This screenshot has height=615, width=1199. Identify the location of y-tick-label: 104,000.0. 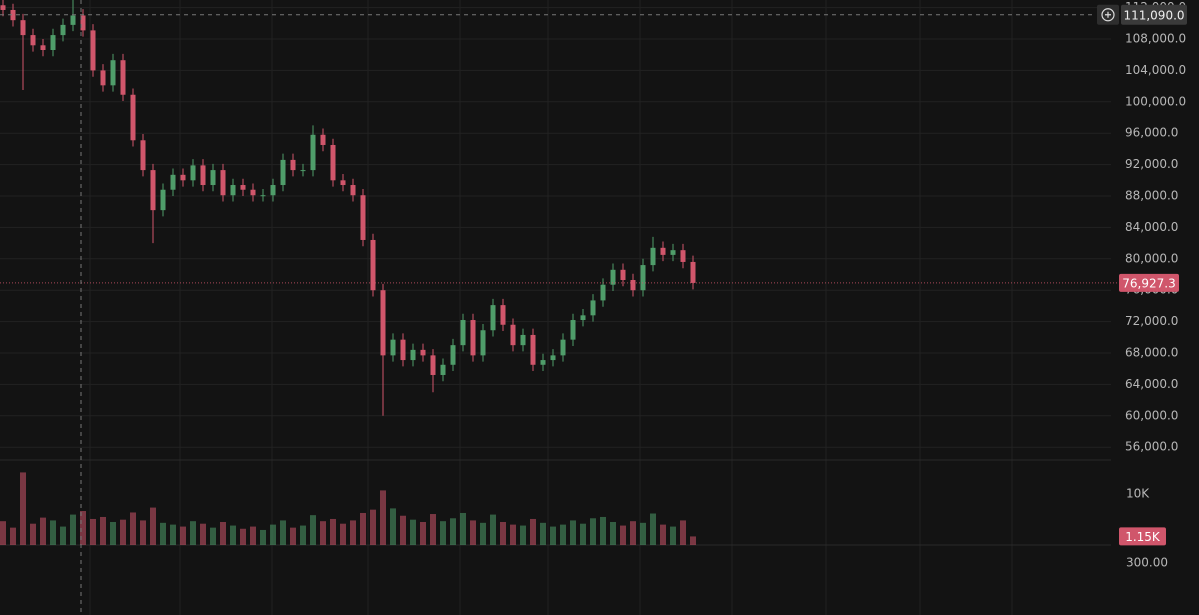
(1155, 70).